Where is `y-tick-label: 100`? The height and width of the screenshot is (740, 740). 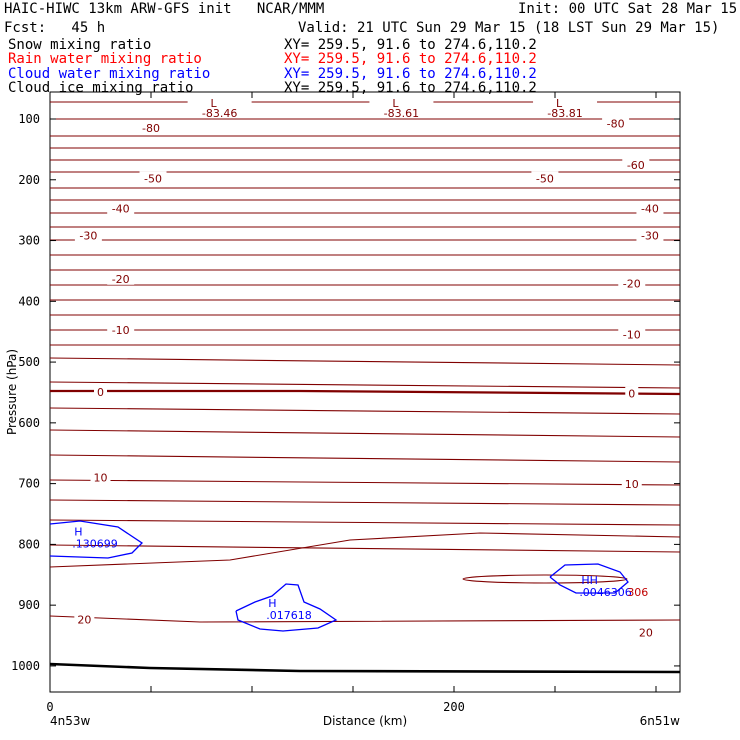 y-tick-label: 100 is located at coordinates (29, 119).